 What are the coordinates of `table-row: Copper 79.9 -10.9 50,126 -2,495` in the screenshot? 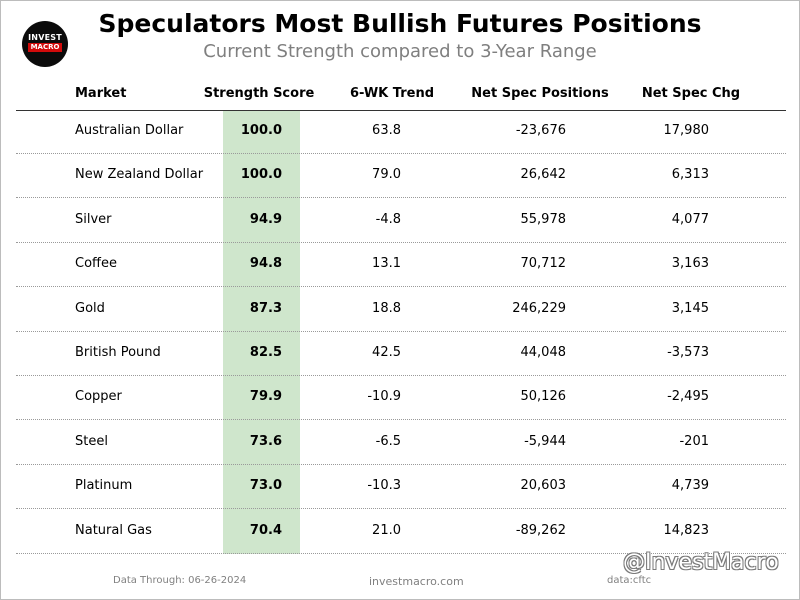 It's located at (400, 398).